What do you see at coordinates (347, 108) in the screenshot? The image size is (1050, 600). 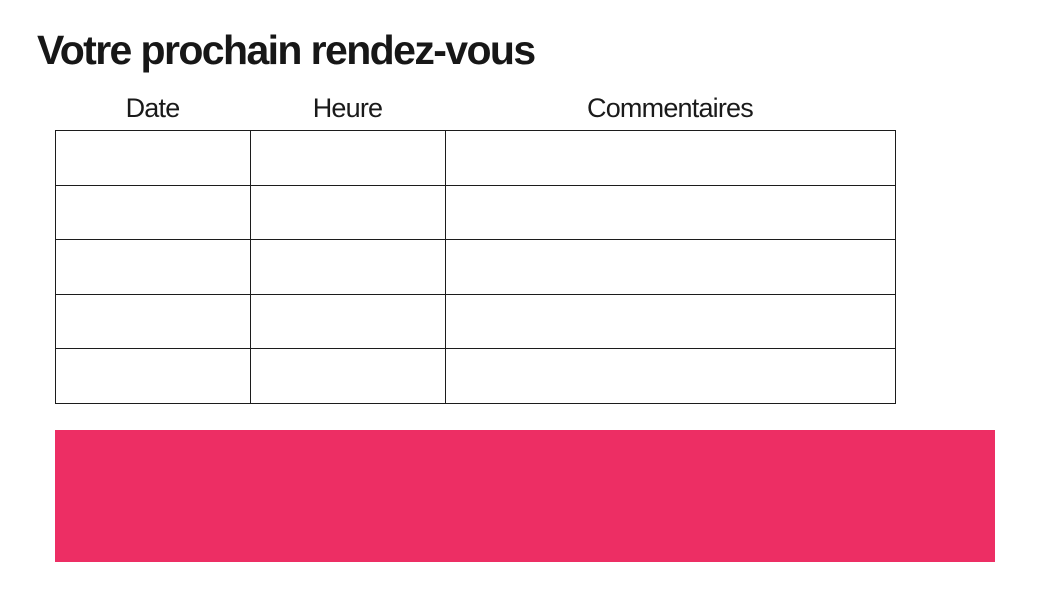 I see `column-header-heure: Heure` at bounding box center [347, 108].